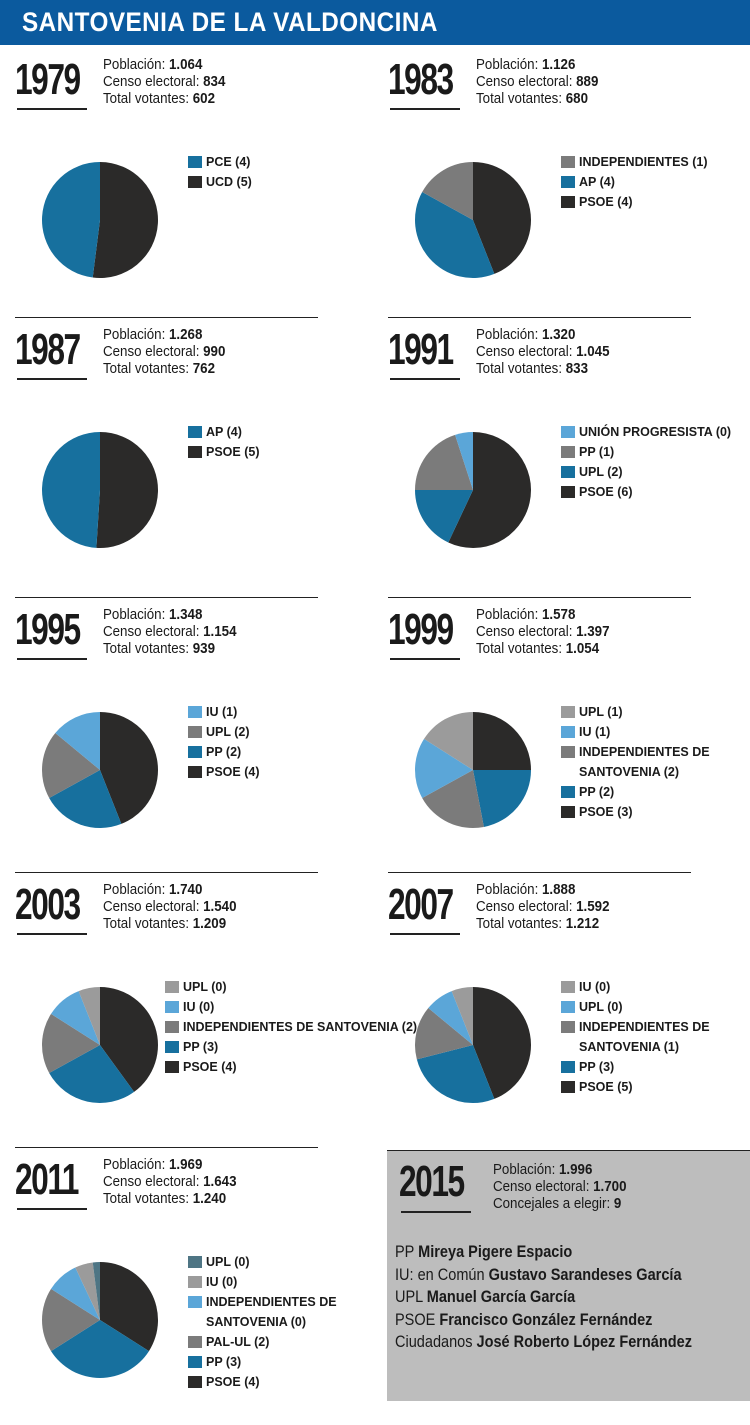 The image size is (750, 1425). What do you see at coordinates (220, 1182) in the screenshot?
I see `censo-value: 1.643` at bounding box center [220, 1182].